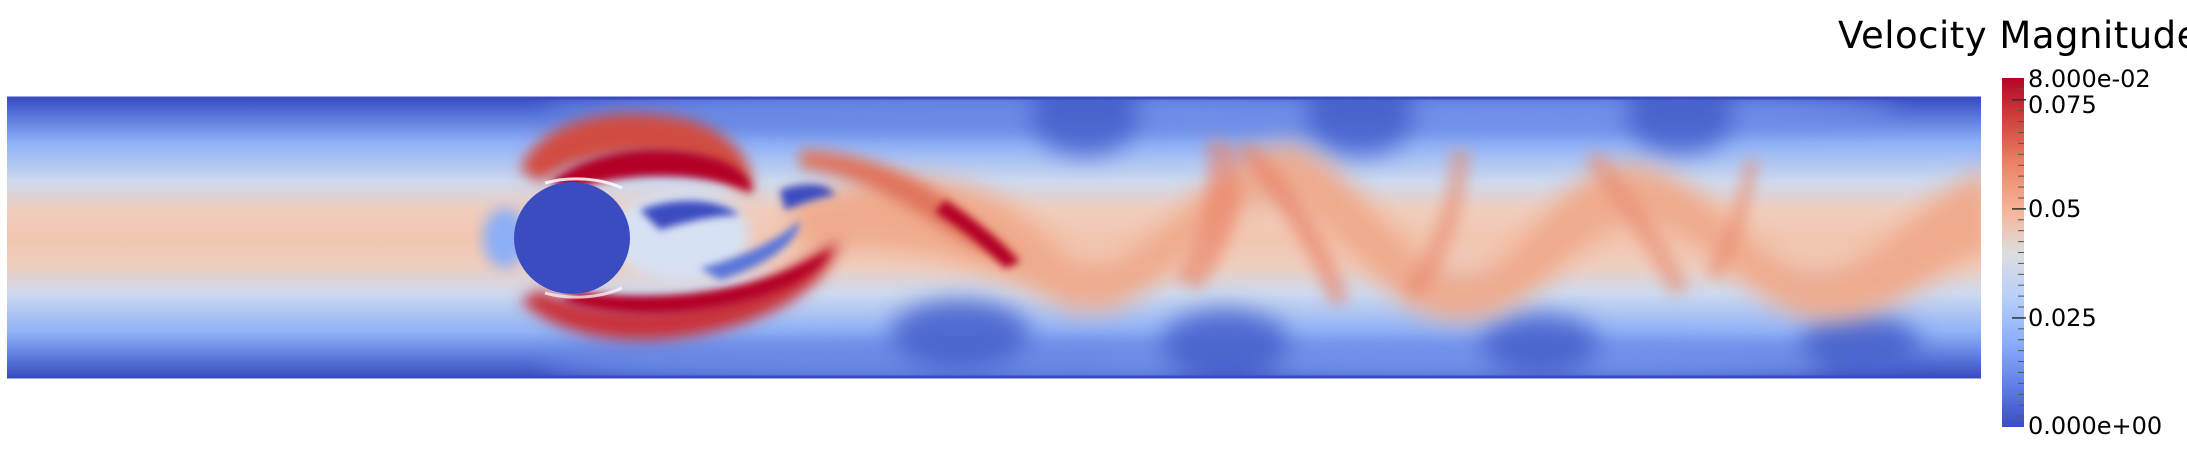 Image resolution: width=2187 pixels, height=454 pixels. Describe the element at coordinates (2012, 35) in the screenshot. I see `legend-title: Velocity Magnitude` at that location.